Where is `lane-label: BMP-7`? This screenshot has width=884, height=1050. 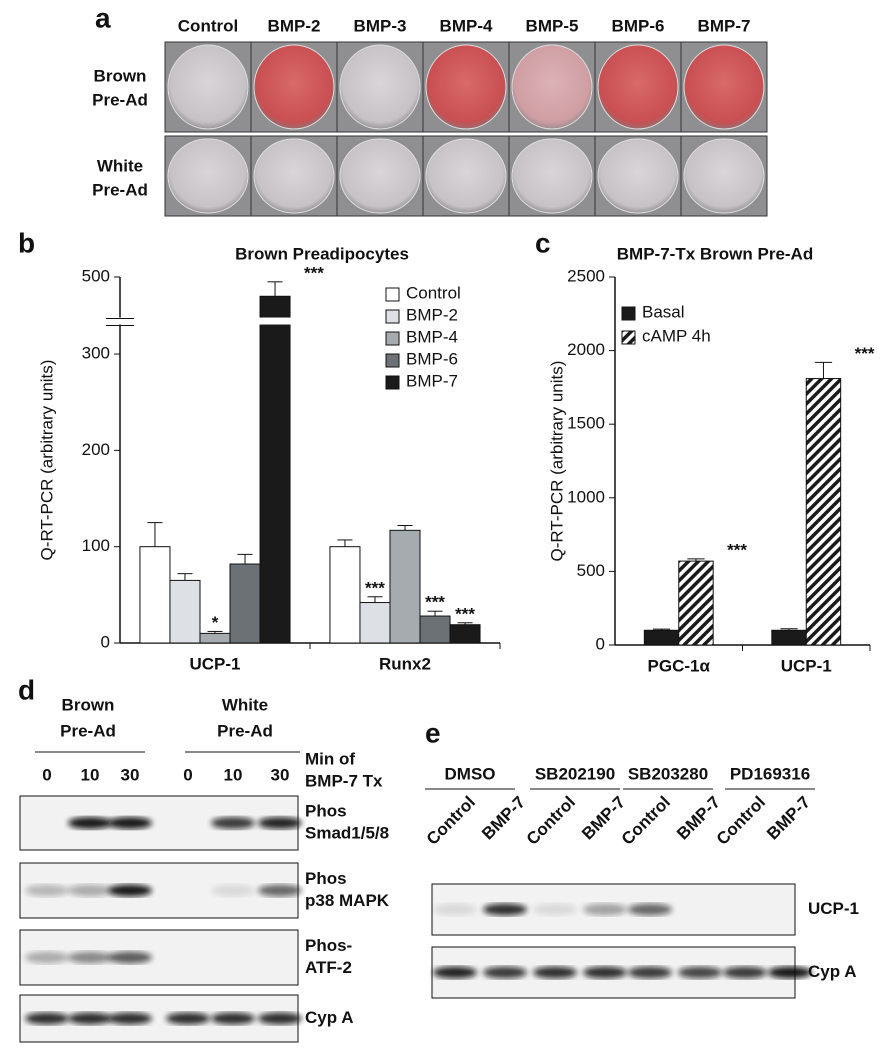
lane-label: BMP-7 is located at coordinates (788, 818).